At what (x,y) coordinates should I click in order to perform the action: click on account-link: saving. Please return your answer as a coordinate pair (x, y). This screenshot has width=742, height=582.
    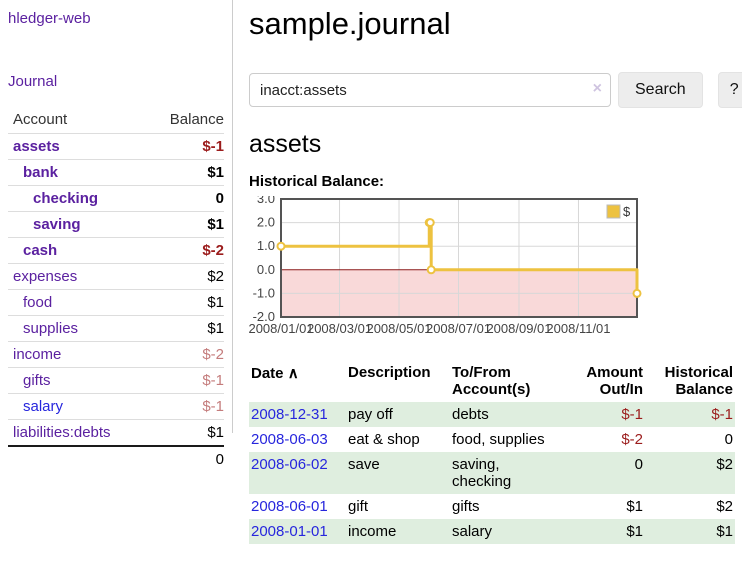
    Looking at the image, I should click on (57, 224).